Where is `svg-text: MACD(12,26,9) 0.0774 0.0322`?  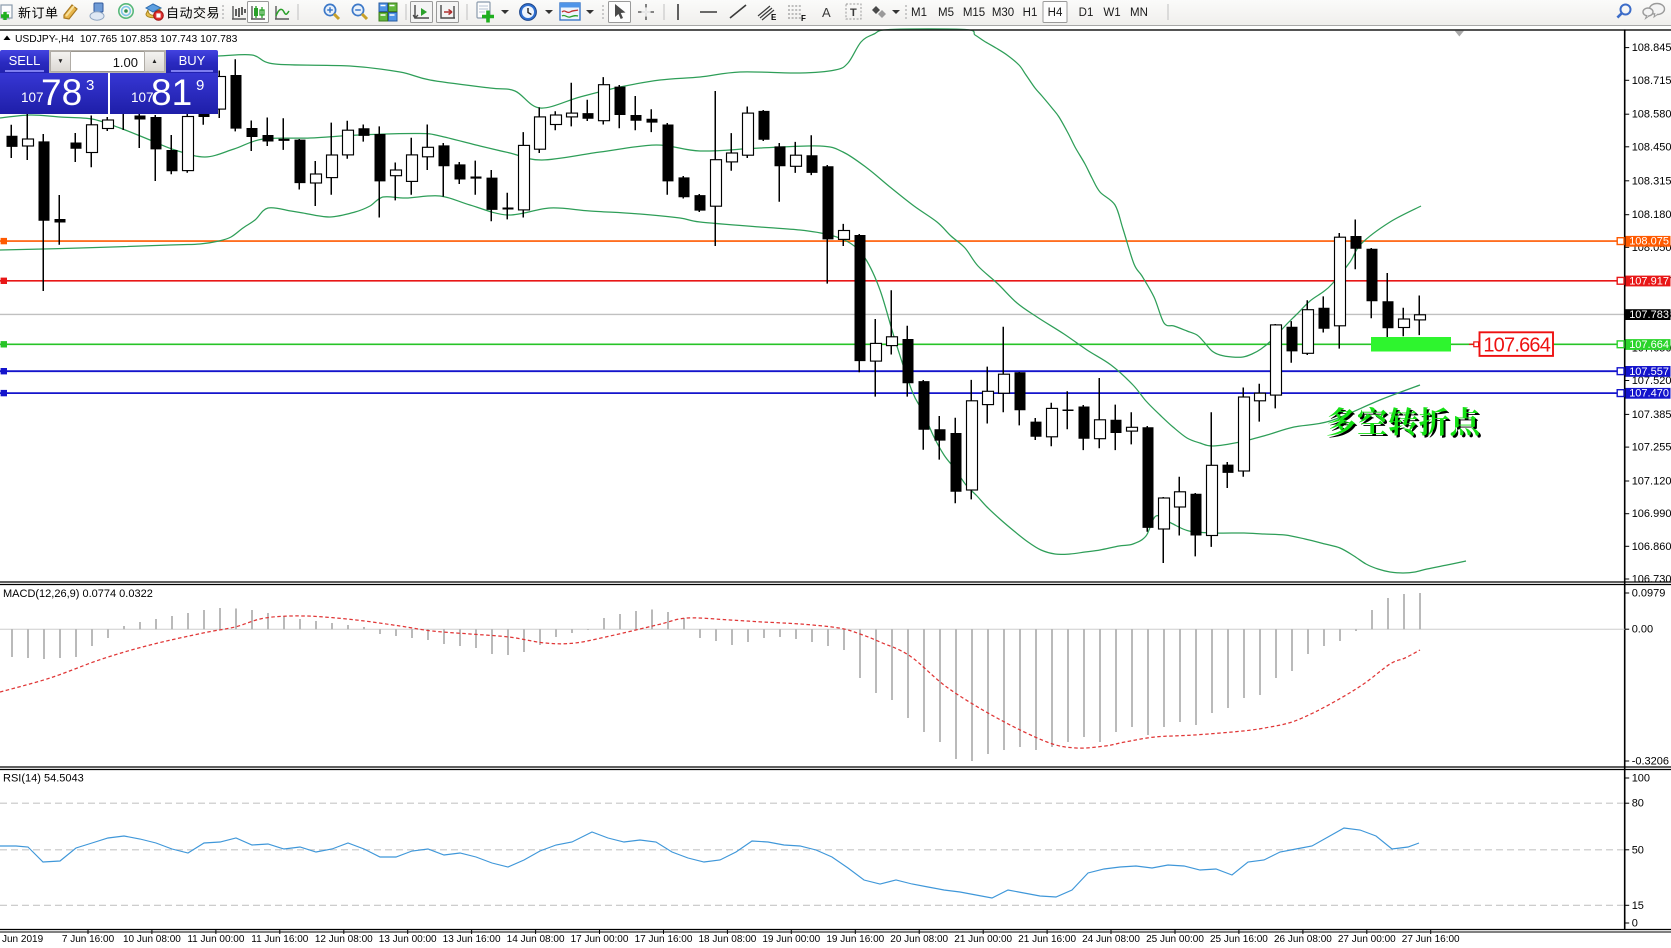
svg-text: MACD(12,26,9) 0.0774 0.0322 is located at coordinates (78, 594).